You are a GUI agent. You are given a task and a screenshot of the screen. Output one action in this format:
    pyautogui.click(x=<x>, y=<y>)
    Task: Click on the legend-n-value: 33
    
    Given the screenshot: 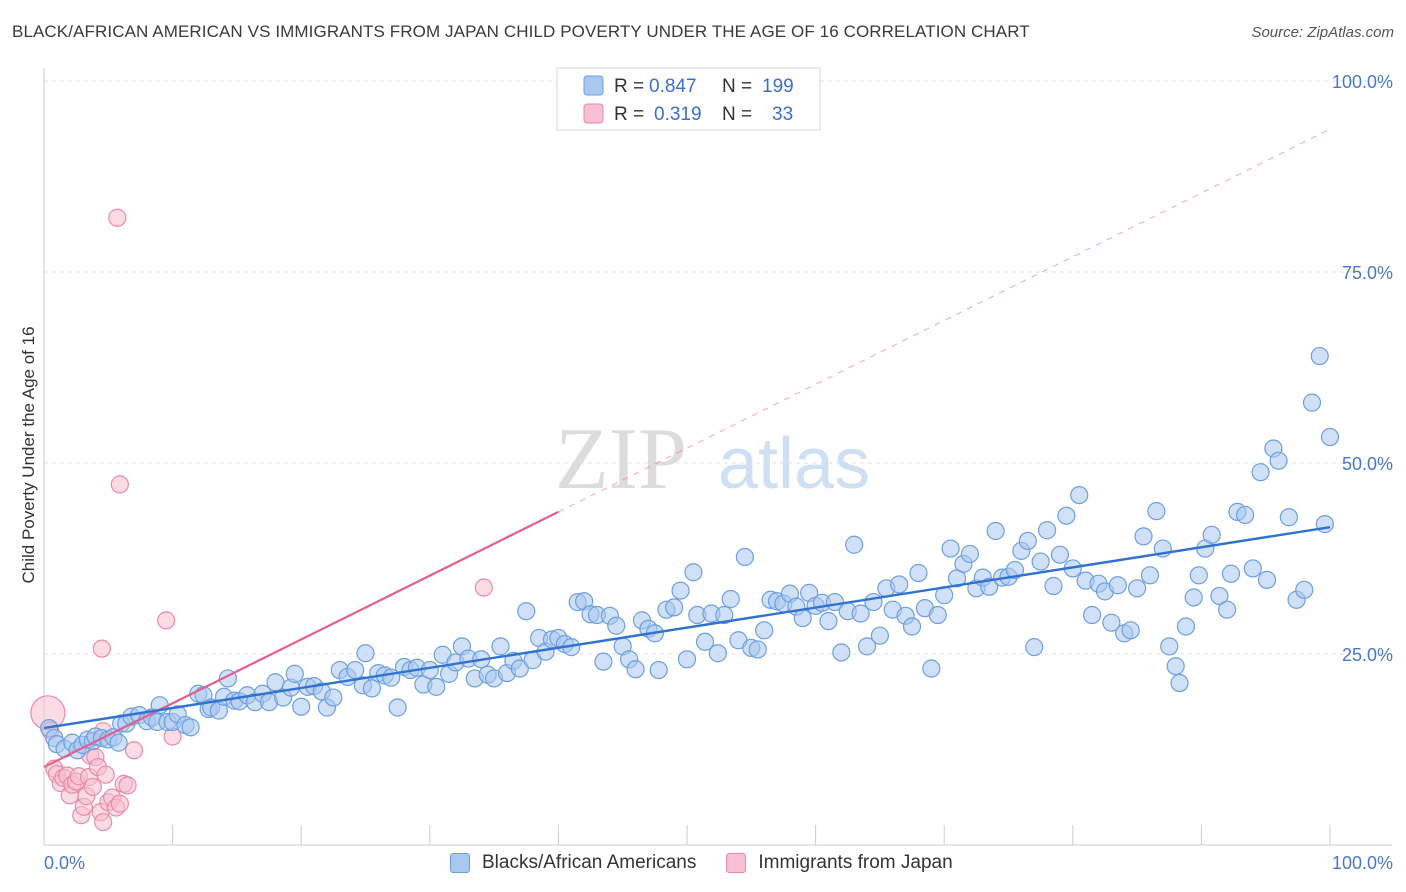 What is the action you would take?
    pyautogui.click(x=782, y=114)
    